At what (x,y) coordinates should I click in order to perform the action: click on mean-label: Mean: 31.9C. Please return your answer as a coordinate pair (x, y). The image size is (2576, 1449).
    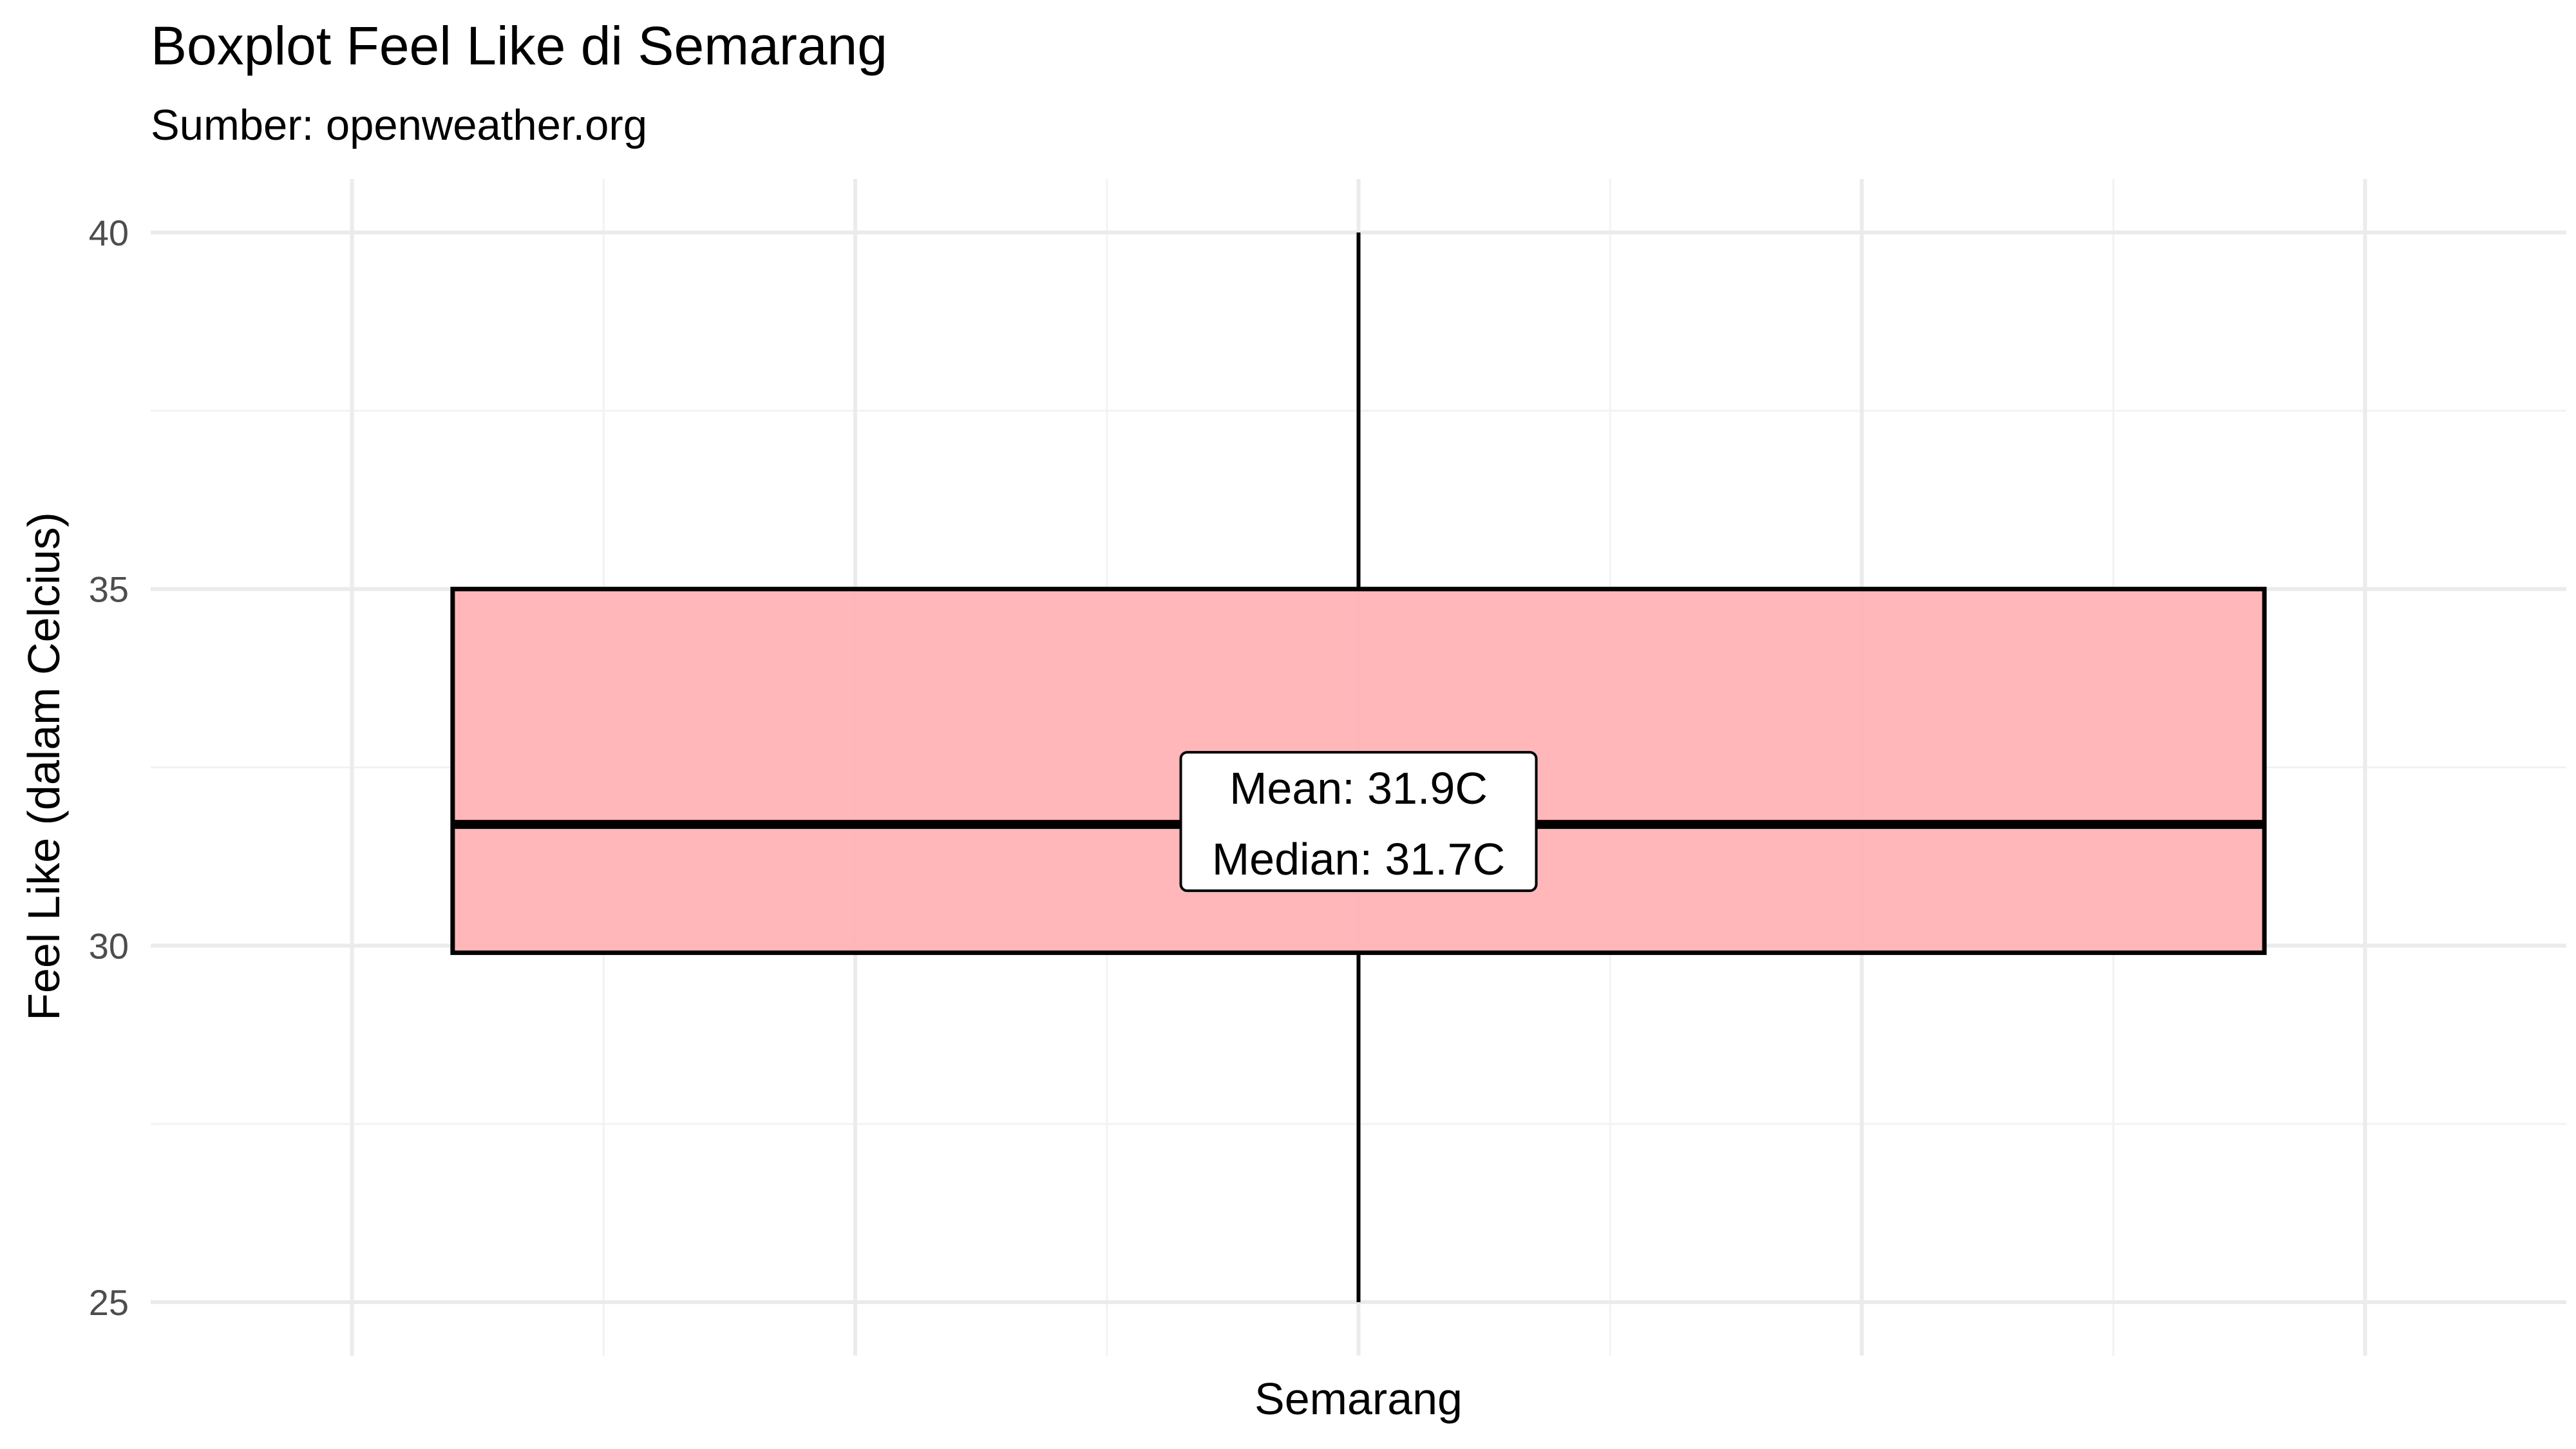
    Looking at the image, I should click on (1358, 788).